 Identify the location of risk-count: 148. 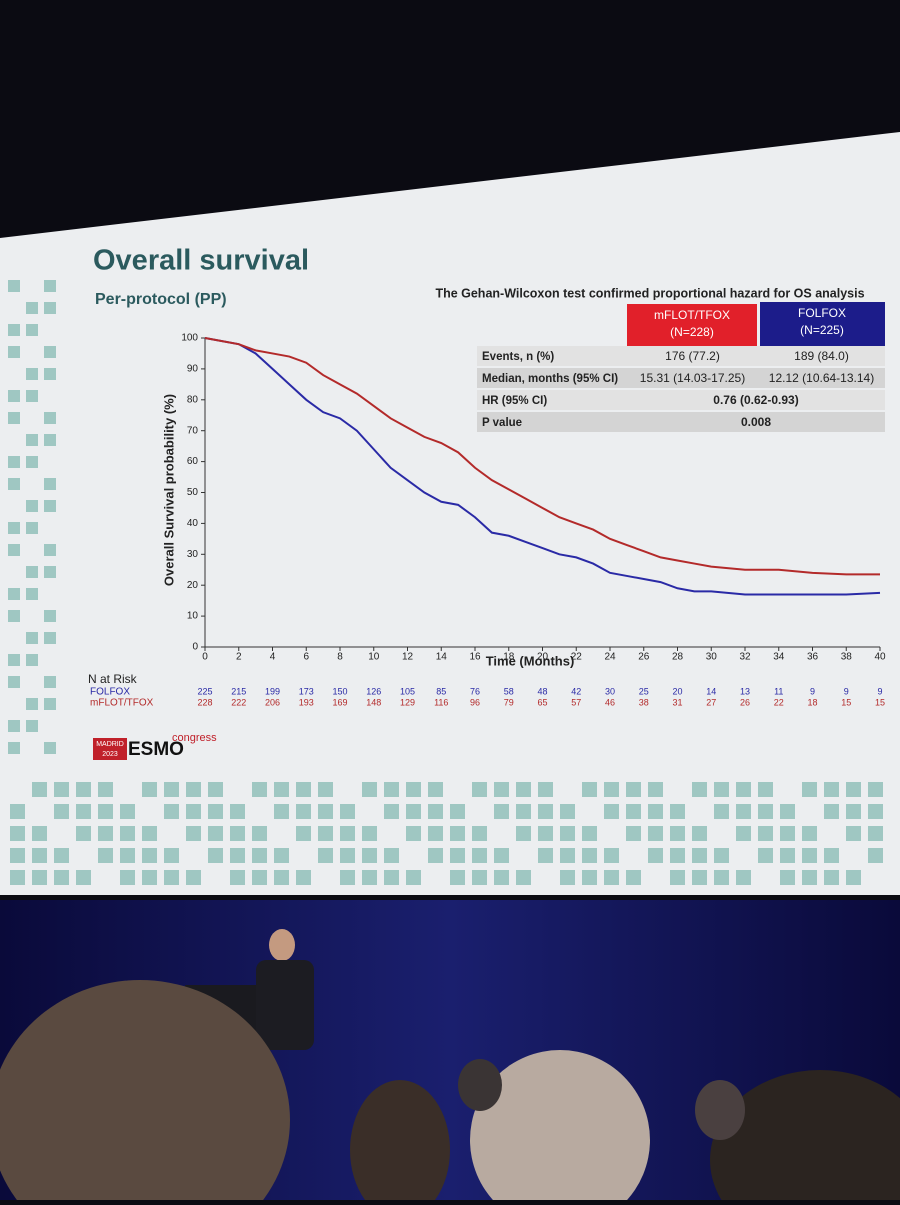
(373, 702).